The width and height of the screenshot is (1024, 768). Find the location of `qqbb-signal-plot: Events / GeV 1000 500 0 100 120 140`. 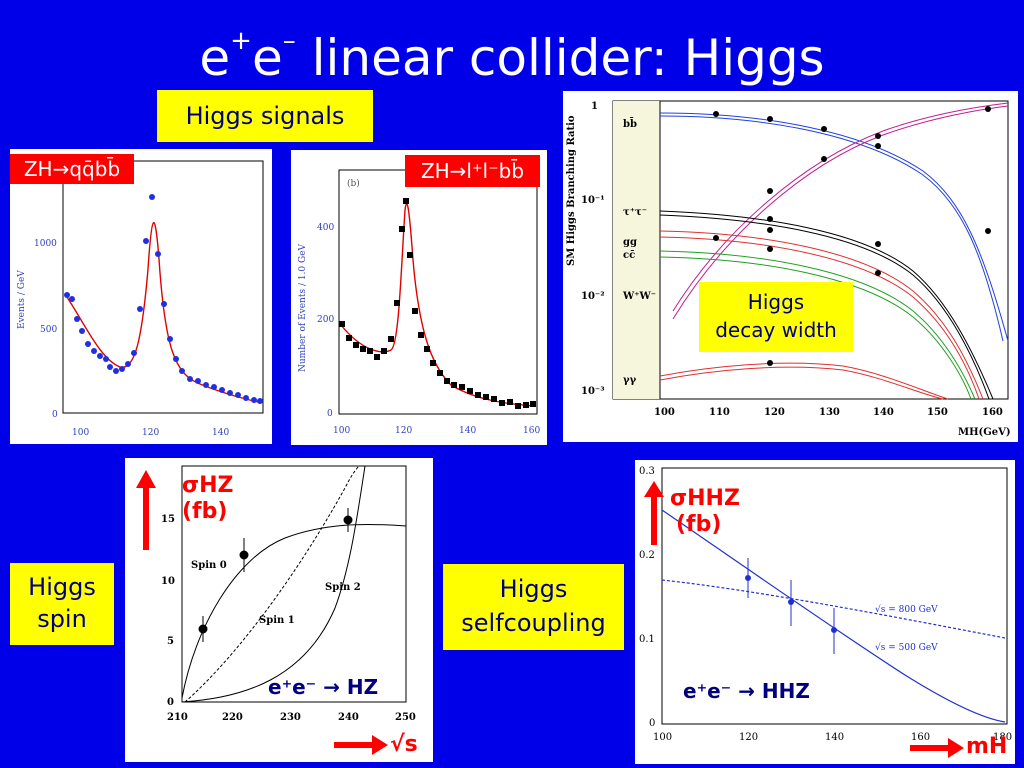

qqbb-signal-plot: Events / GeV 1000 500 0 100 120 140 is located at coordinates (141, 296).